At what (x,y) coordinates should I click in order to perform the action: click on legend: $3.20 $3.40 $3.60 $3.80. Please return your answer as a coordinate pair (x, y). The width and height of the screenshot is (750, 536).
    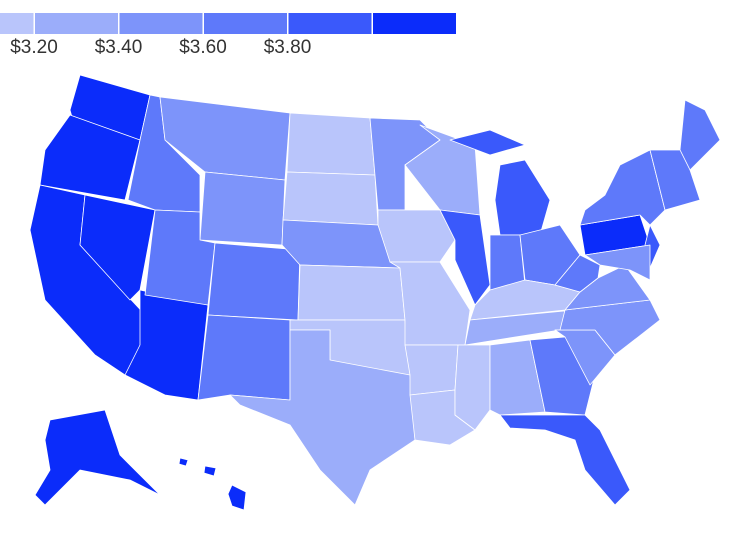
    Looking at the image, I should click on (228, 35).